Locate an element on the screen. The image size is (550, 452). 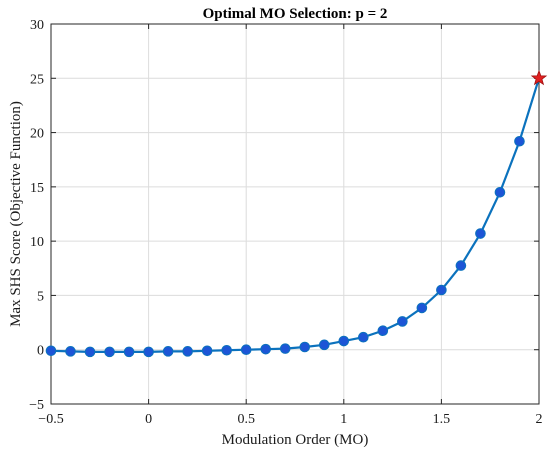
y-tick-label: −5 is located at coordinates (36, 405).